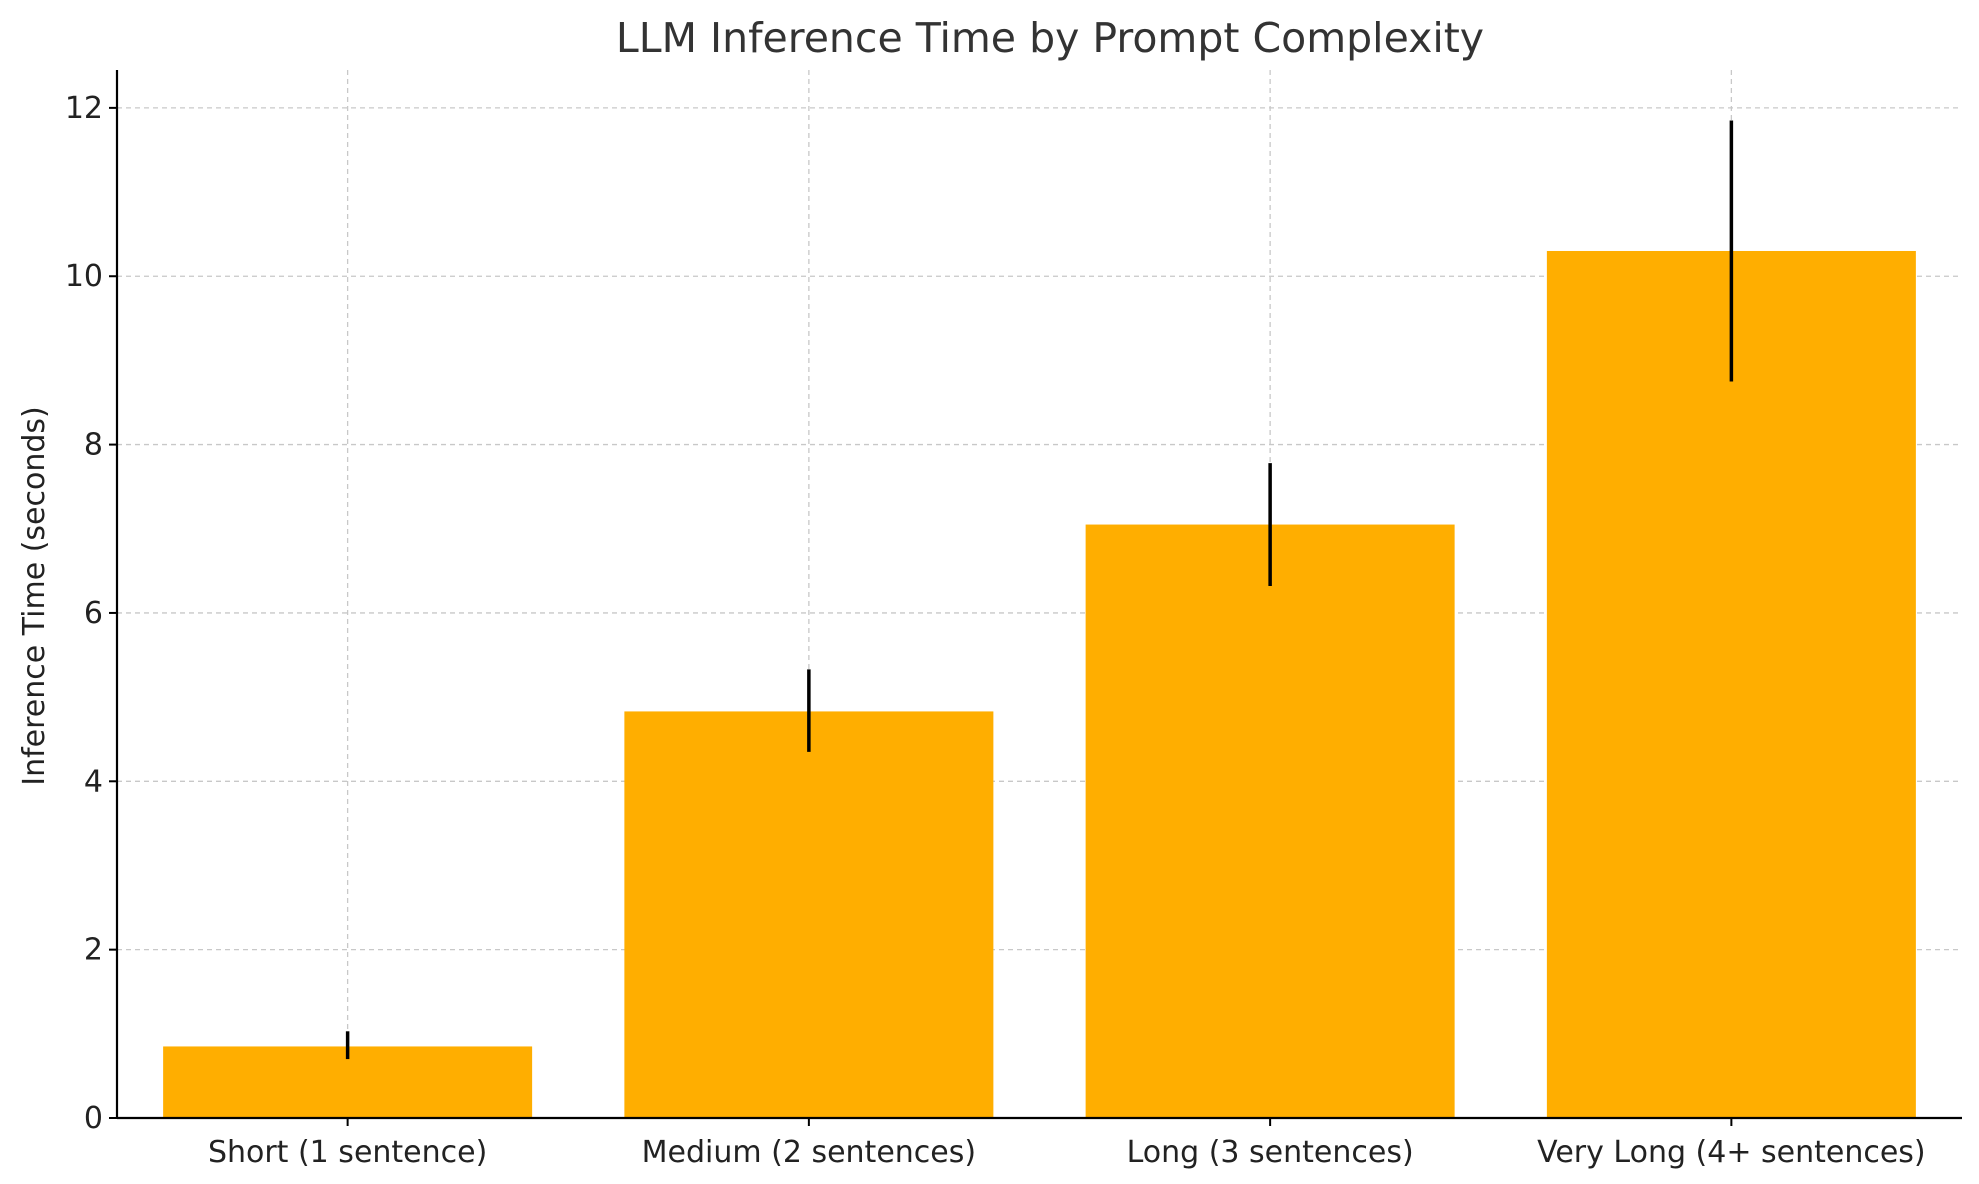  I want to click on y-tick-label: 2, so click(93, 950).